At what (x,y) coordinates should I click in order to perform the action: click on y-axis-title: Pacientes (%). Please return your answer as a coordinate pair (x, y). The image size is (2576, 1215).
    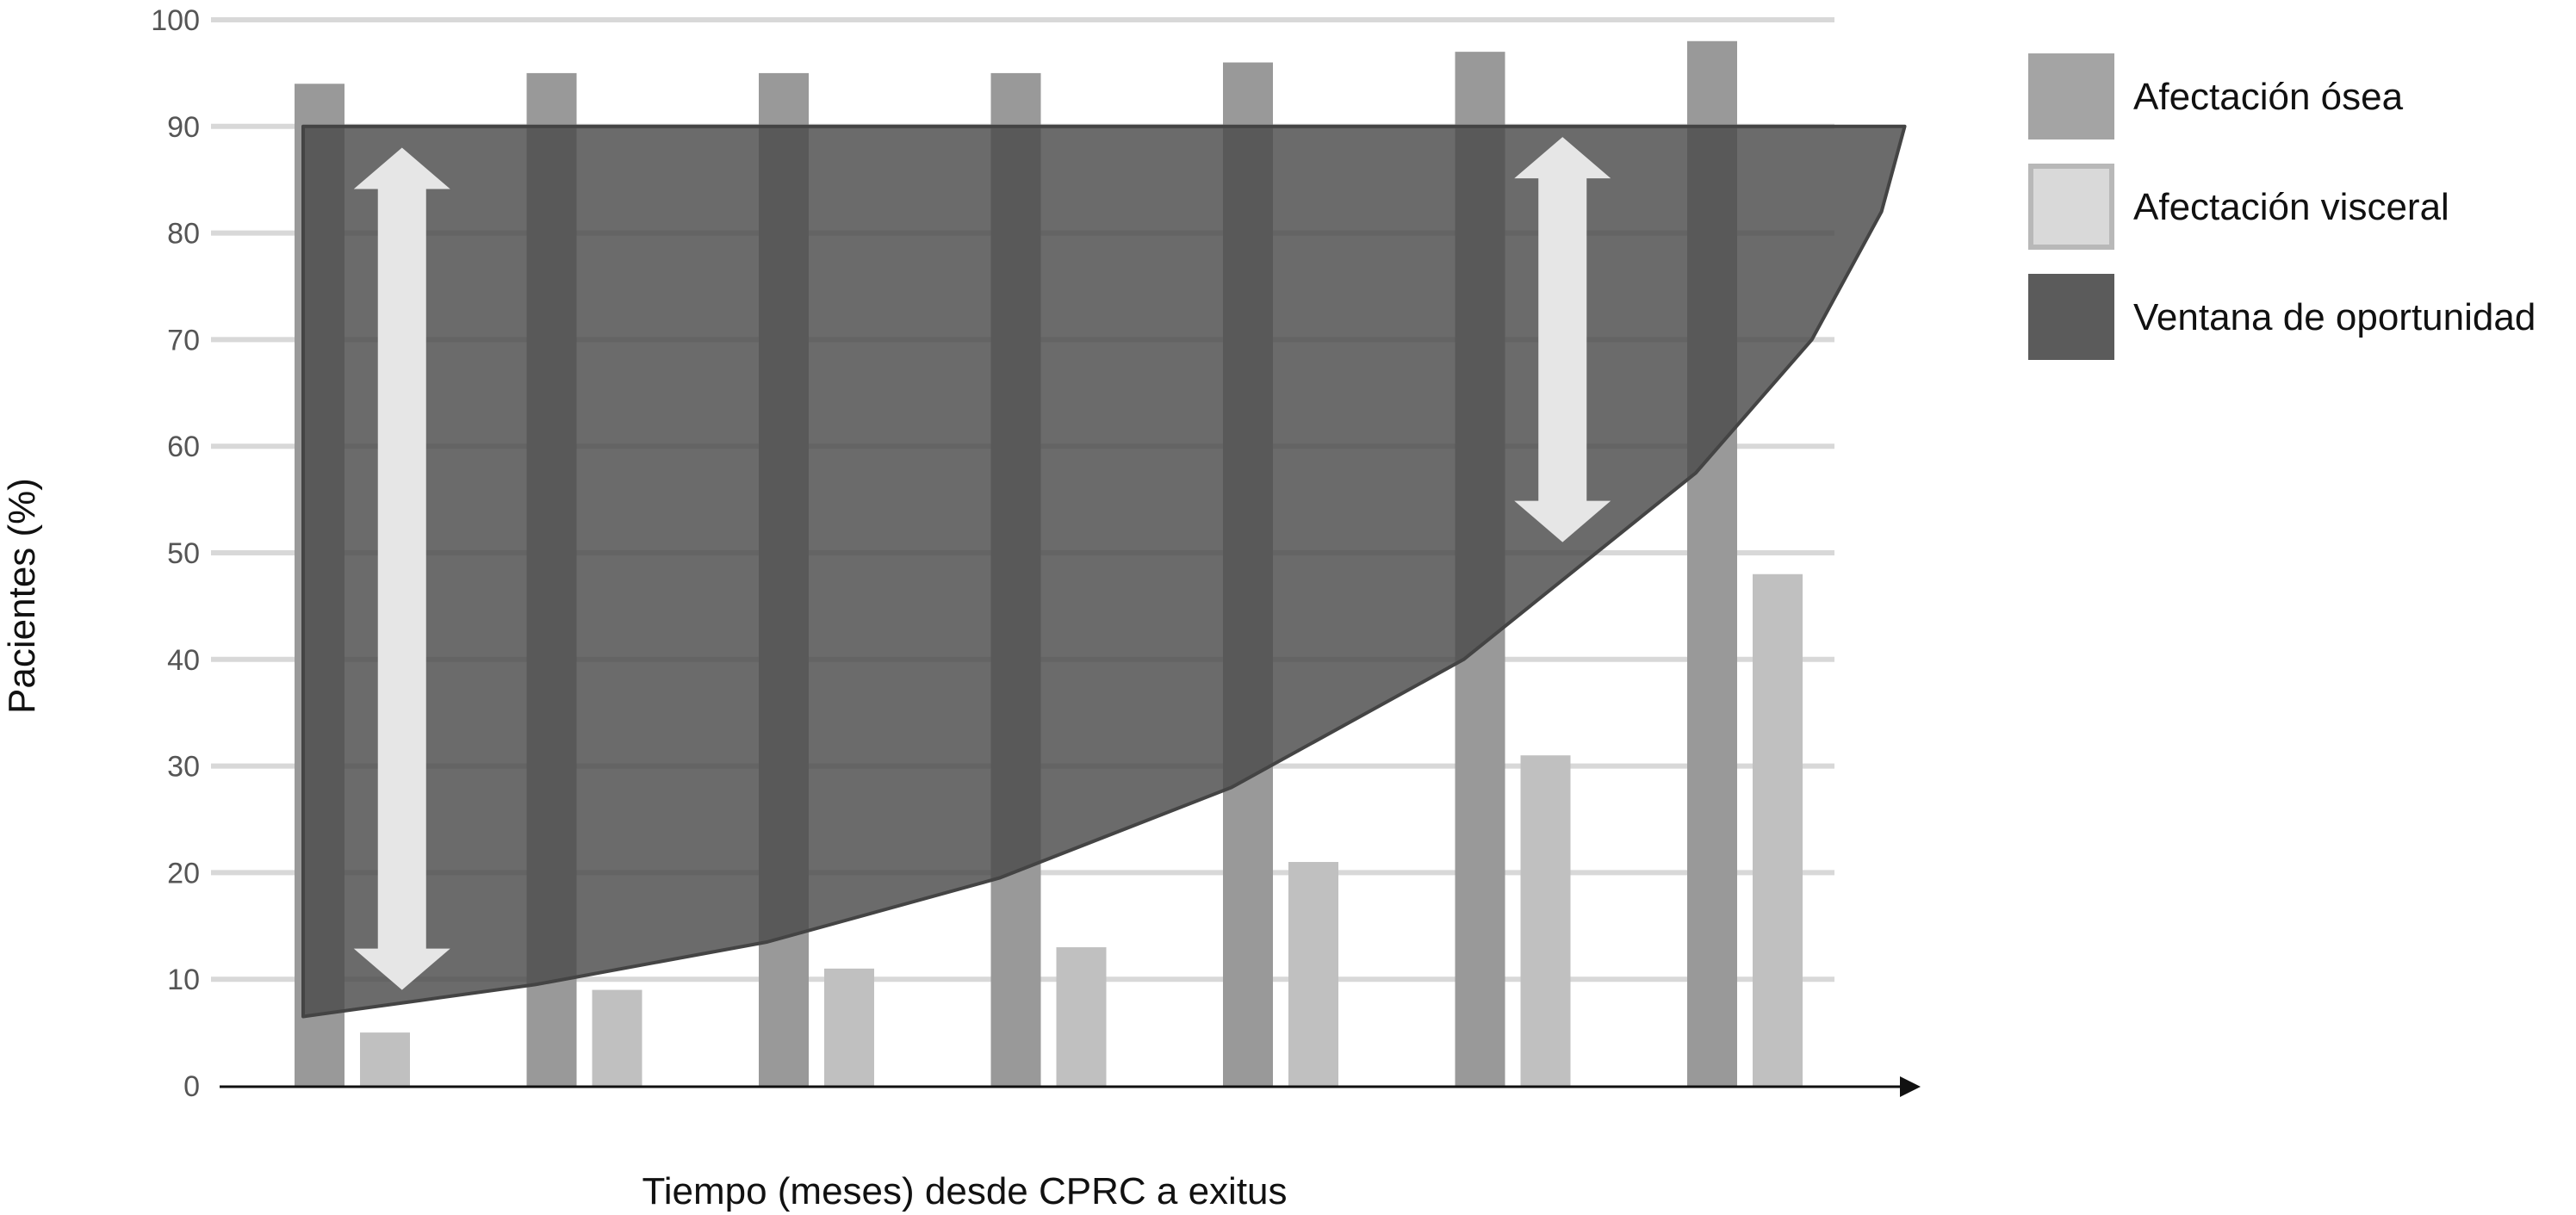
    Looking at the image, I should click on (22, 596).